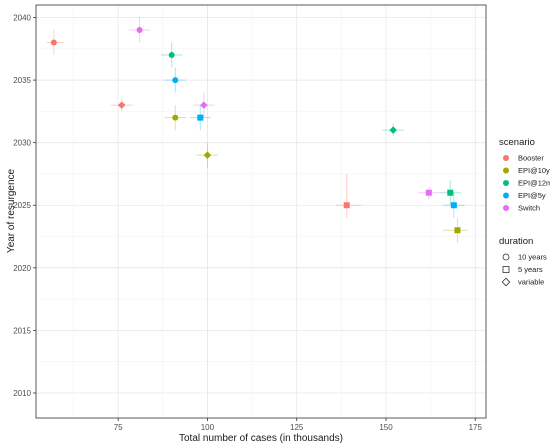  I want to click on legend-label: EPI@5y, so click(532, 195).